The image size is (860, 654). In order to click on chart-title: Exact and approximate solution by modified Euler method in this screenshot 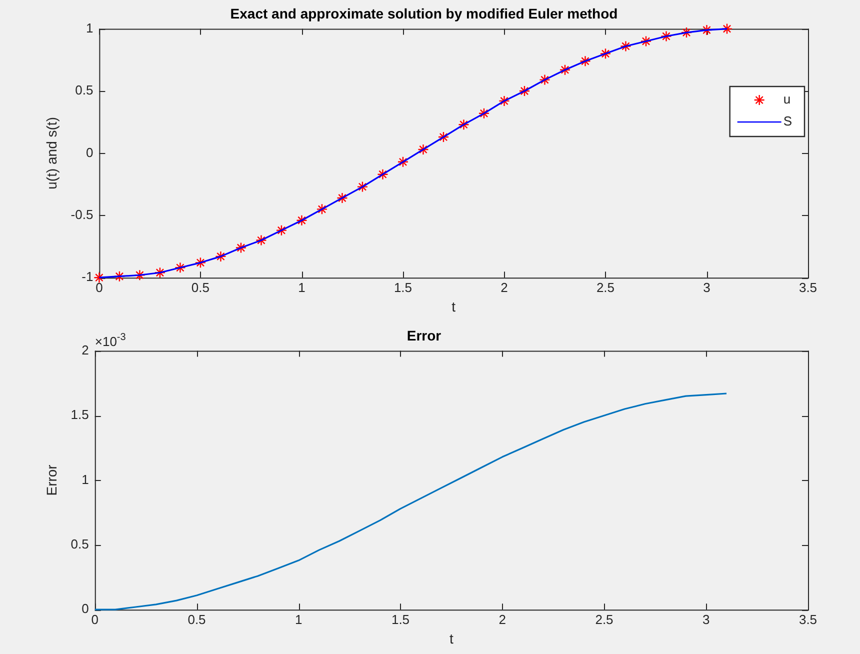, I will do `click(424, 13)`.